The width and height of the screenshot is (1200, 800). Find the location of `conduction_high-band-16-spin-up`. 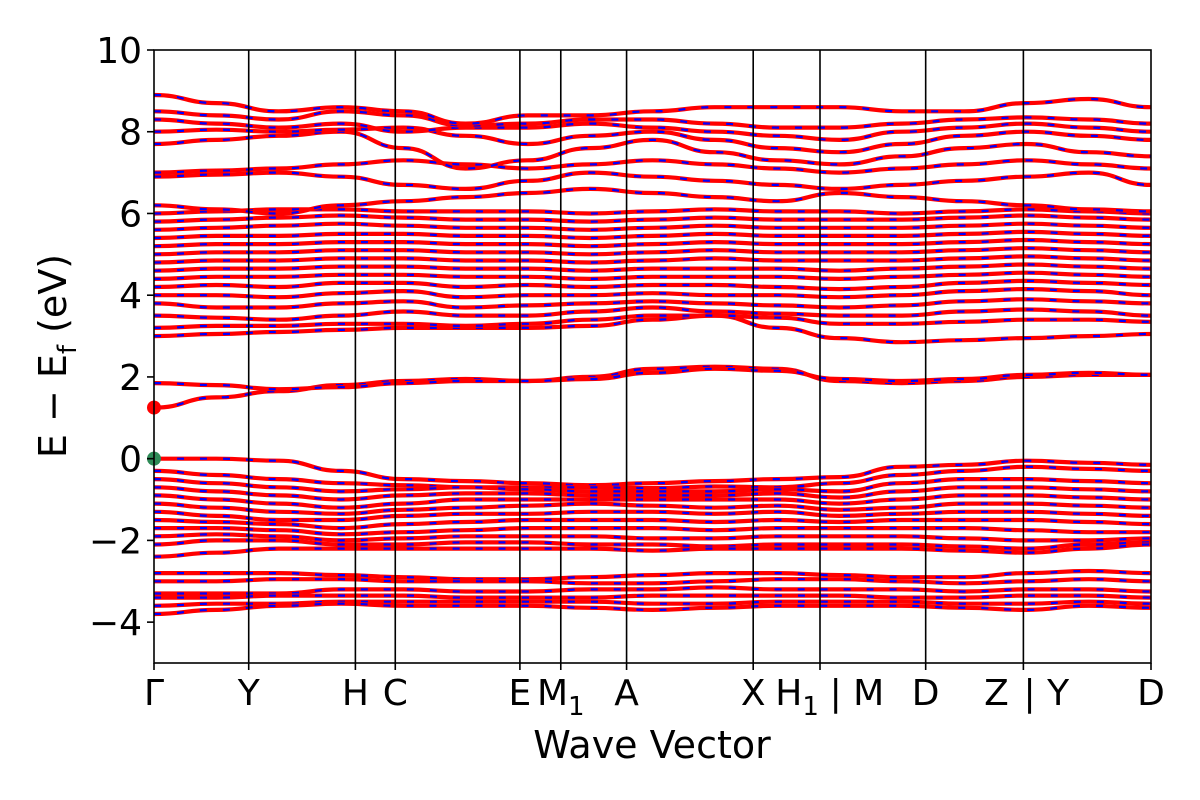

conduction_high-band-16-spin-up is located at coordinates (652, 180).